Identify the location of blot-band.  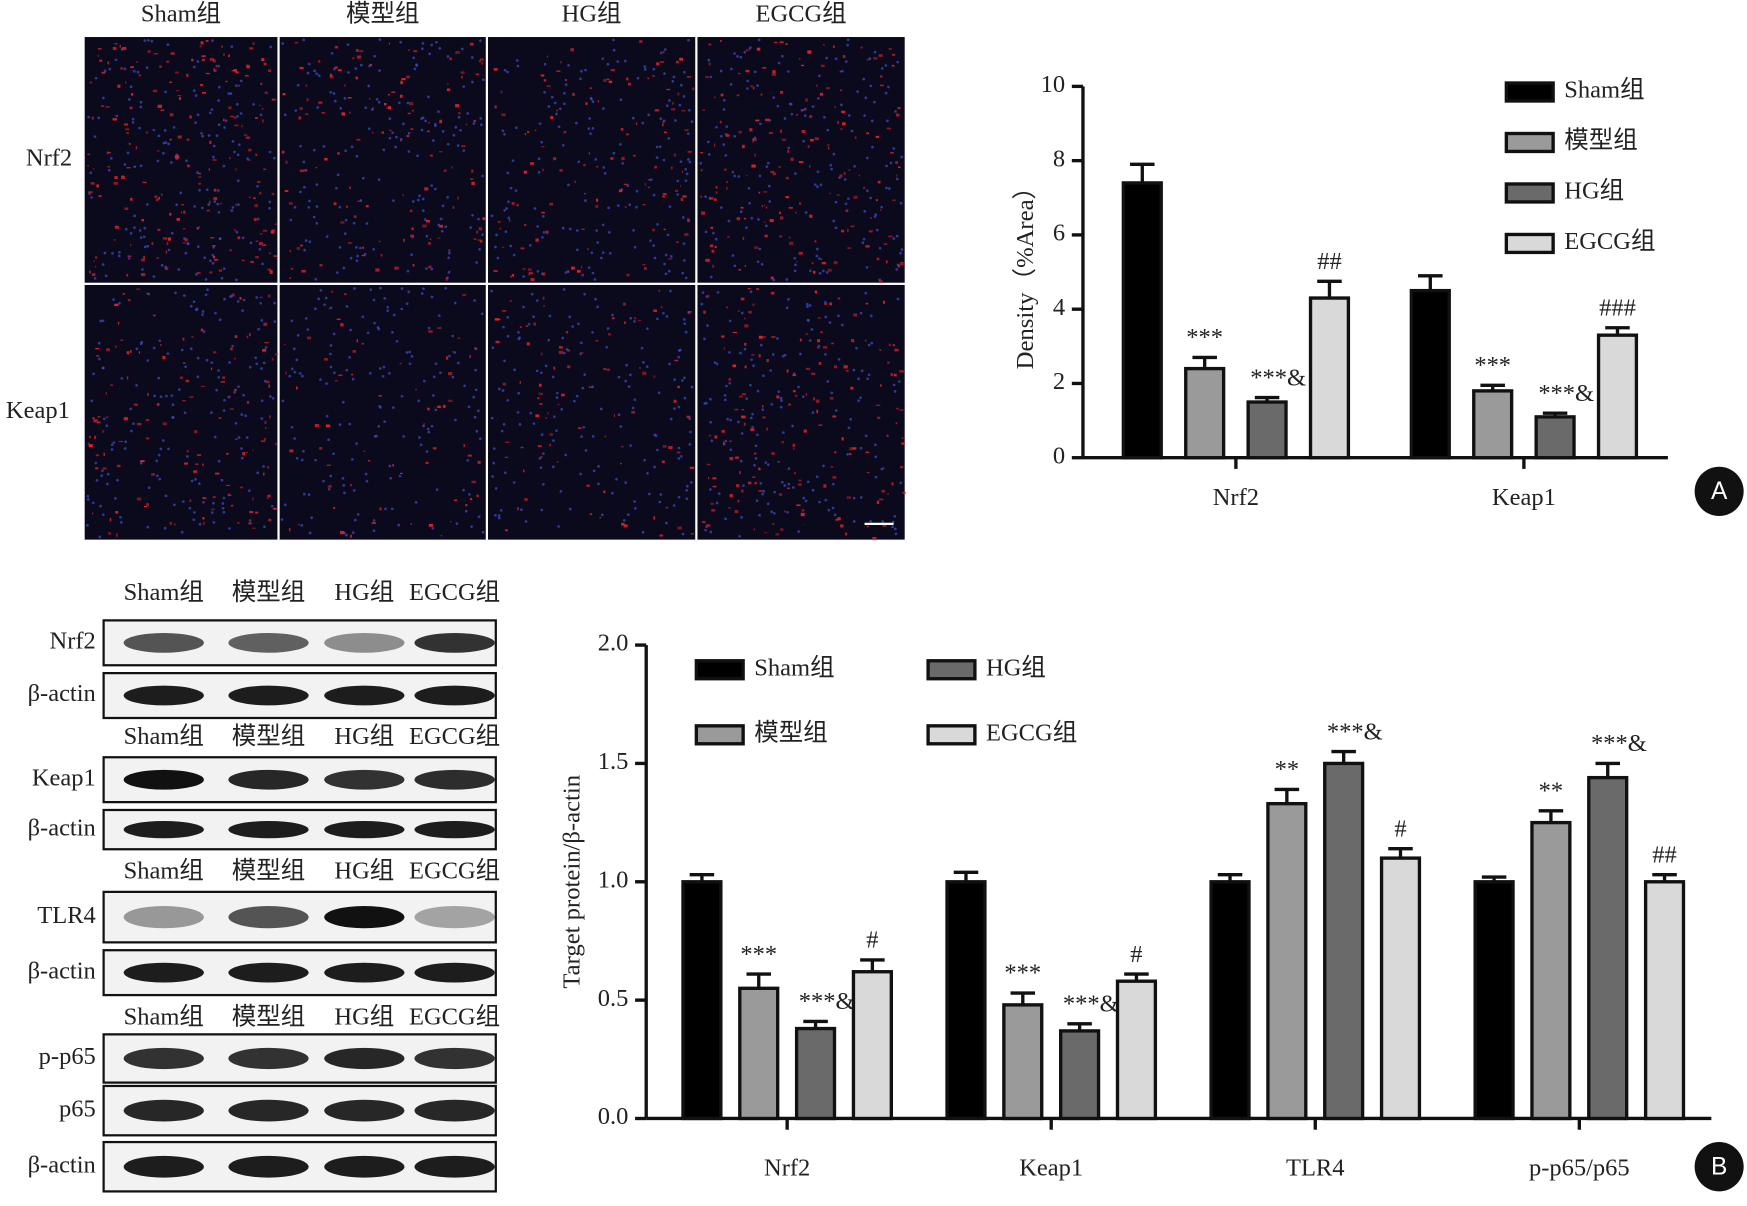
(163, 1058).